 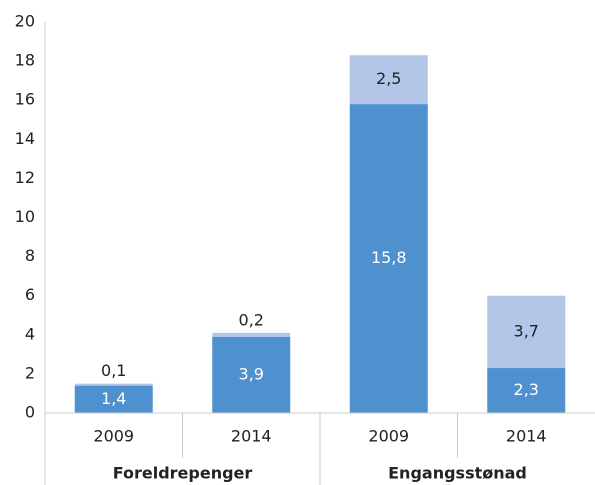 I want to click on y-tick-label: 10, so click(x=25, y=216).